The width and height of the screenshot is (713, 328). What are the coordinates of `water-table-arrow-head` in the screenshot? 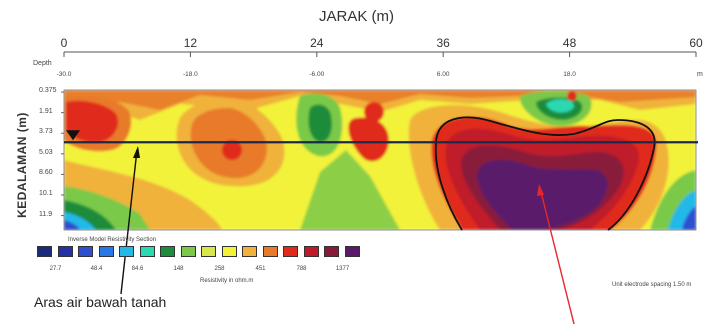 It's located at (136, 152).